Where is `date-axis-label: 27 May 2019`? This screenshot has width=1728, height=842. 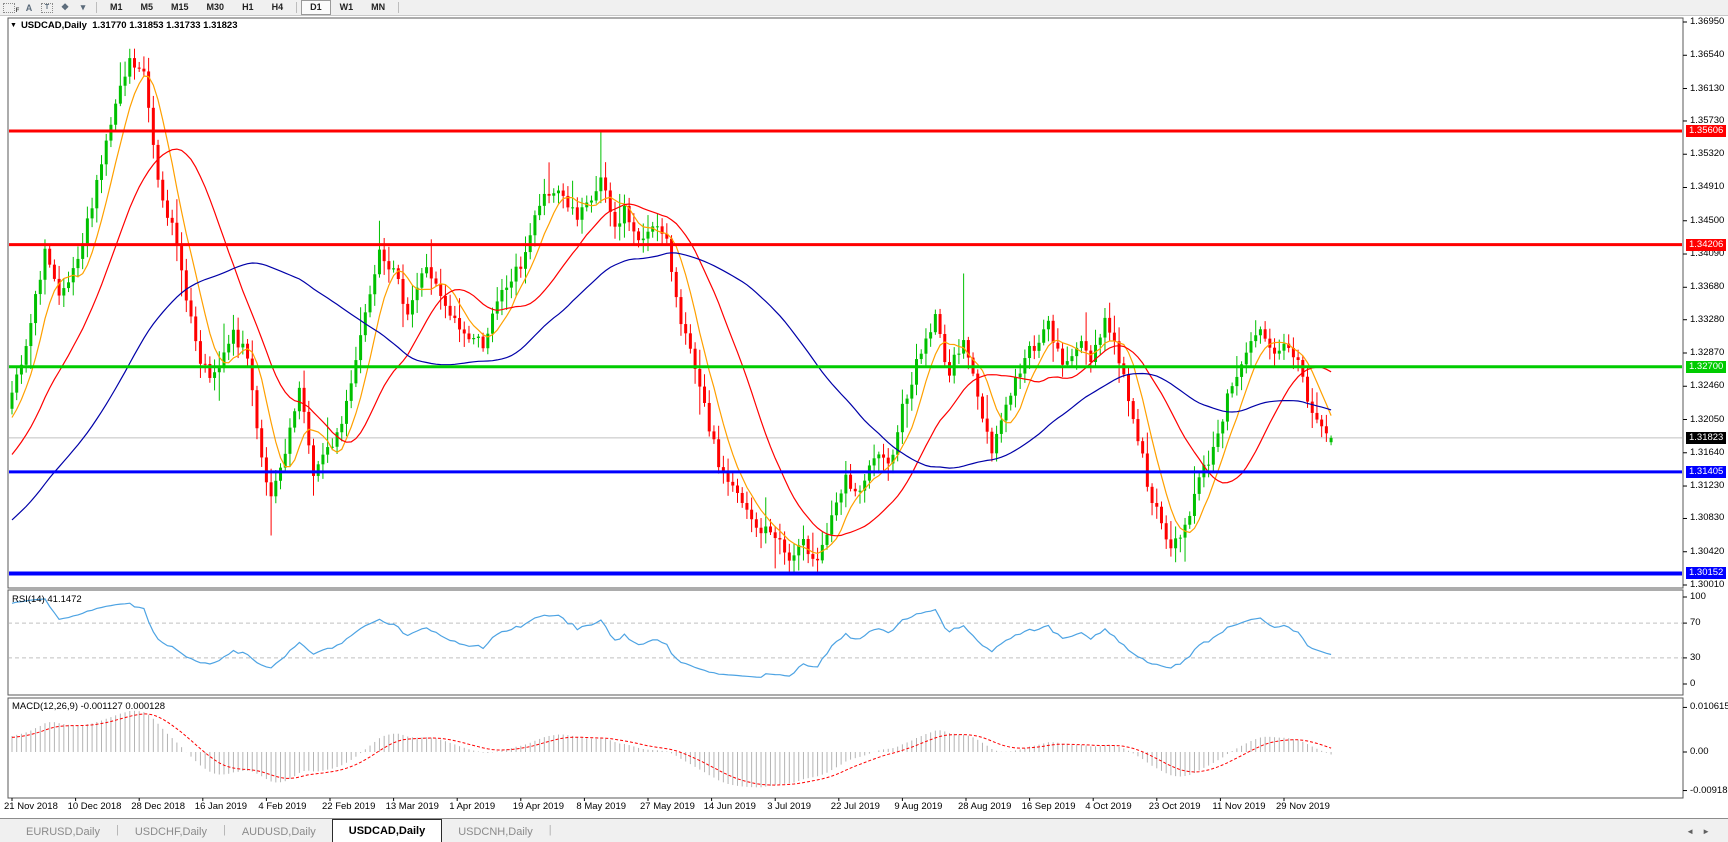 date-axis-label: 27 May 2019 is located at coordinates (667, 806).